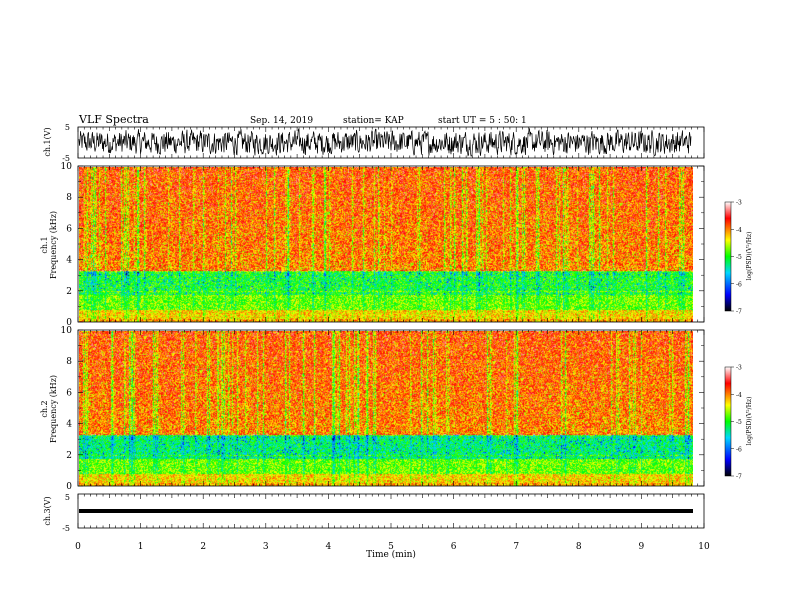 This screenshot has height=612, width=792. I want to click on date-label: Sep. 14, 2019, so click(281, 121).